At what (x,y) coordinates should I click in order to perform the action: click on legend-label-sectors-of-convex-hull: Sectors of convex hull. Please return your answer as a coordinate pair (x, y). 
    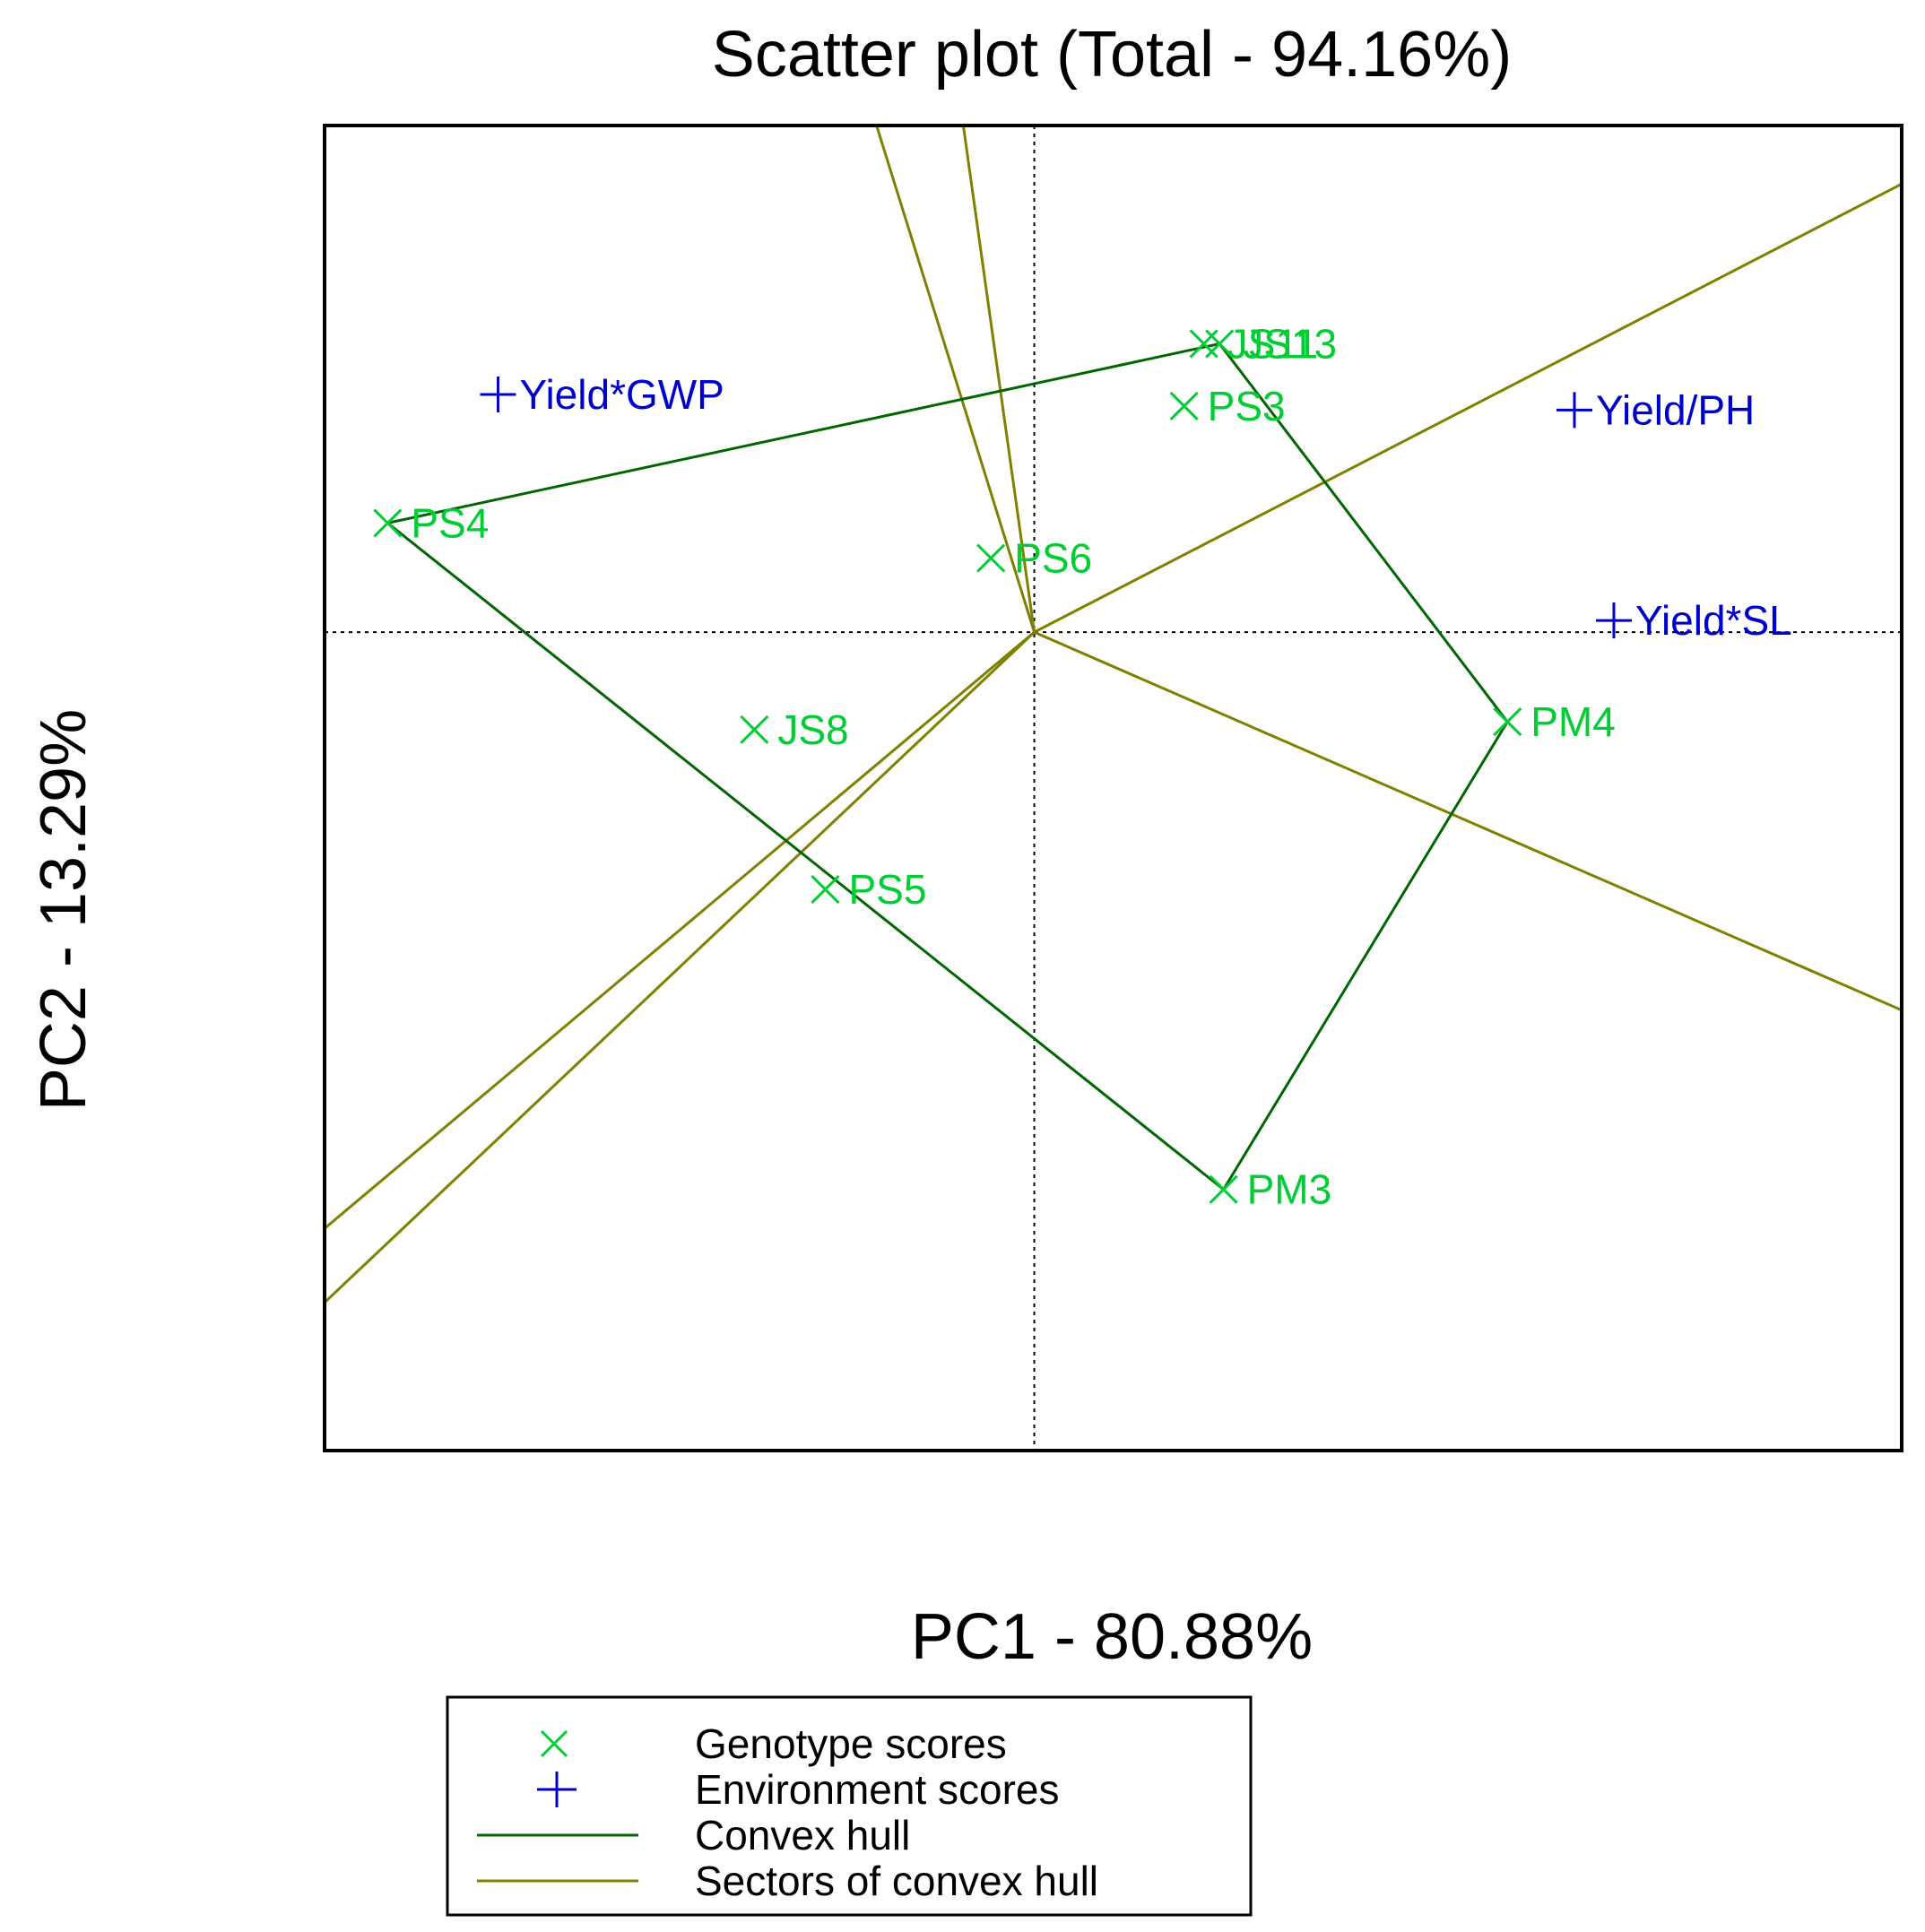
    Looking at the image, I should click on (896, 1881).